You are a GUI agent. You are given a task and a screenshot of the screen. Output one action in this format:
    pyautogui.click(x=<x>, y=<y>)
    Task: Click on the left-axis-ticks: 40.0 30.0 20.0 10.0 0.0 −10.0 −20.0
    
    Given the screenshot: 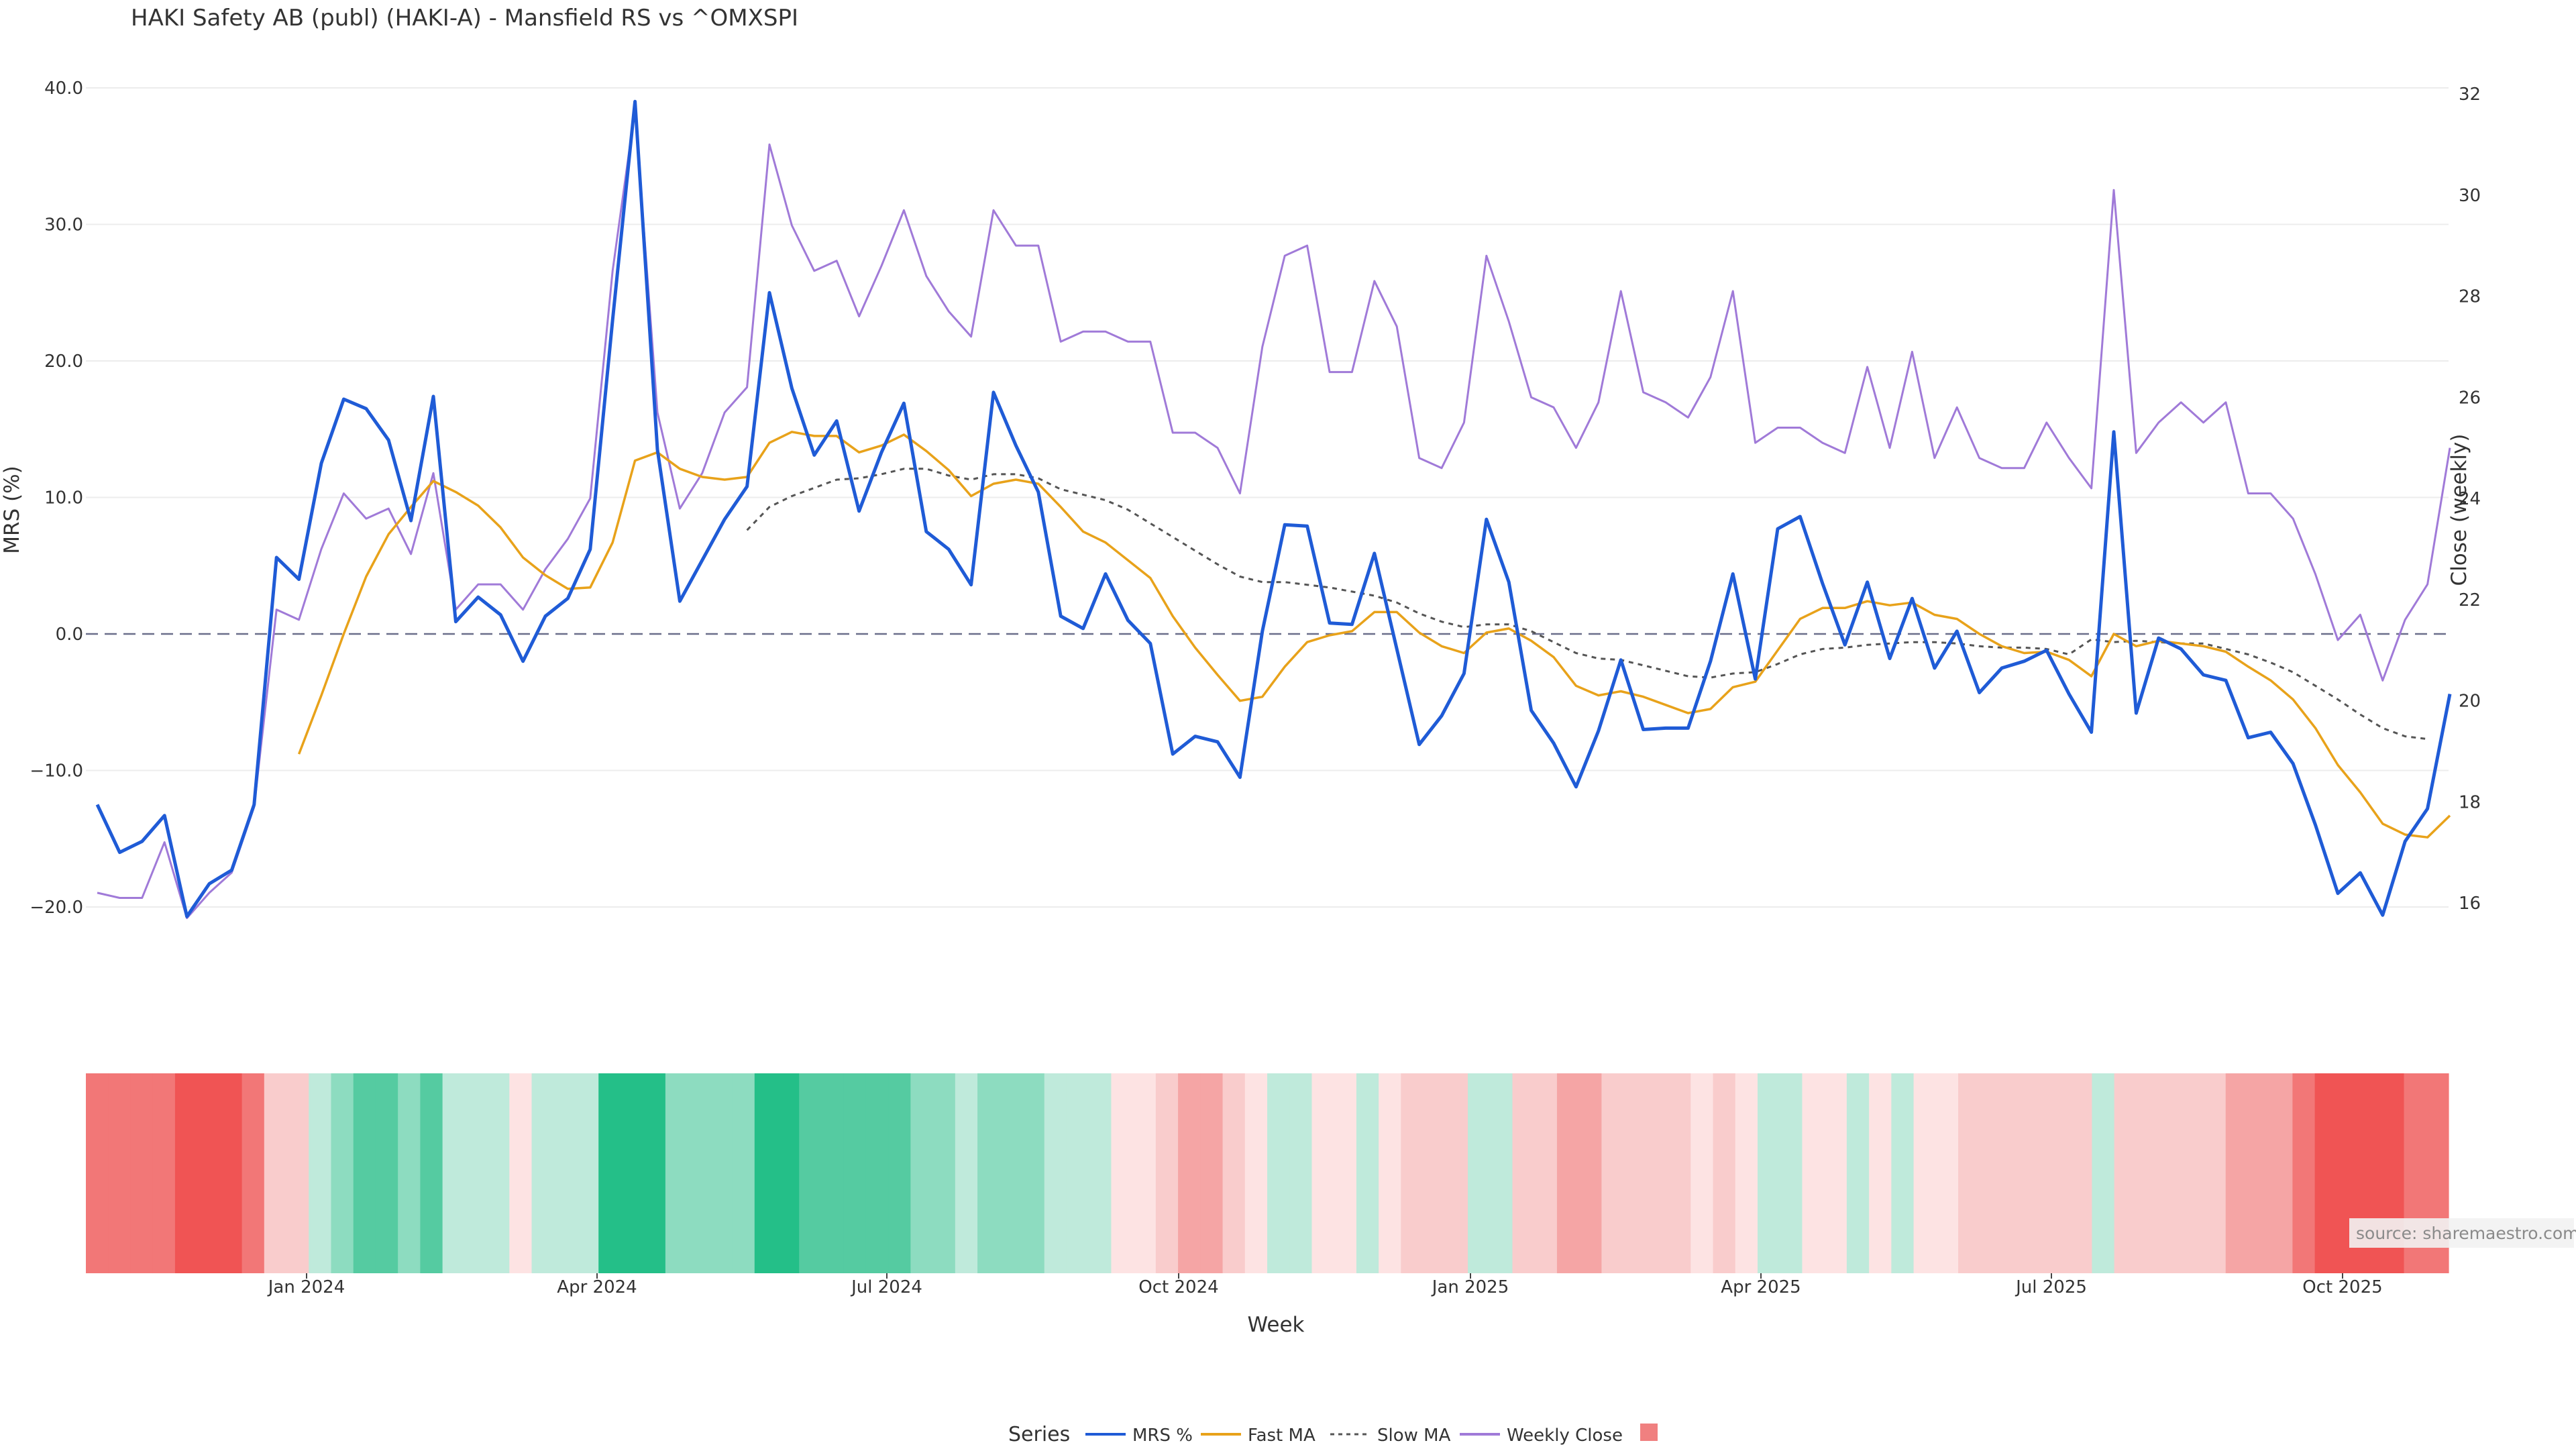 What is the action you would take?
    pyautogui.click(x=56, y=498)
    